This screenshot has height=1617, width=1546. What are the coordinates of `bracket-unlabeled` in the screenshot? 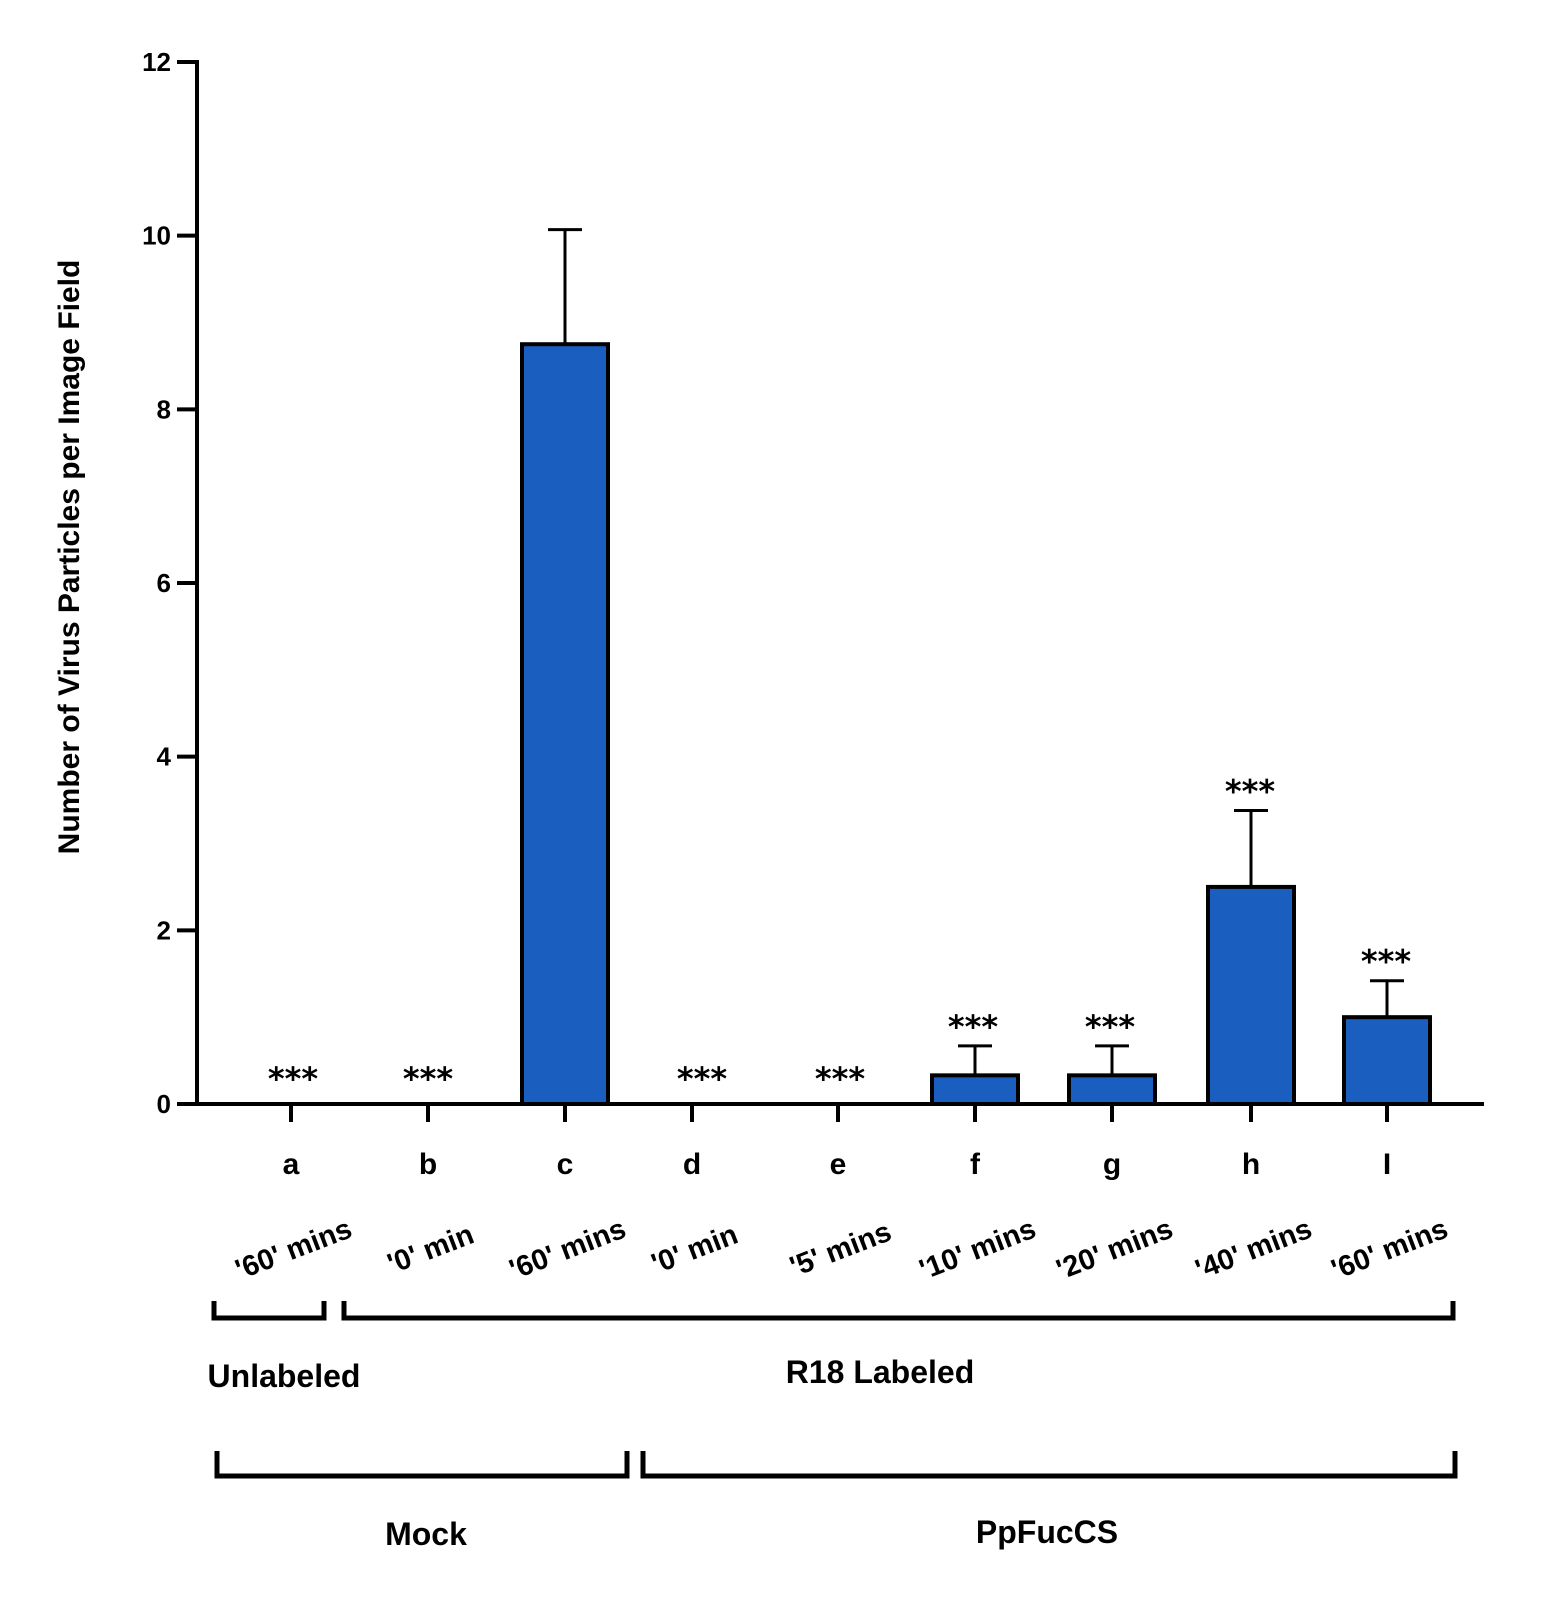 It's located at (269, 1311).